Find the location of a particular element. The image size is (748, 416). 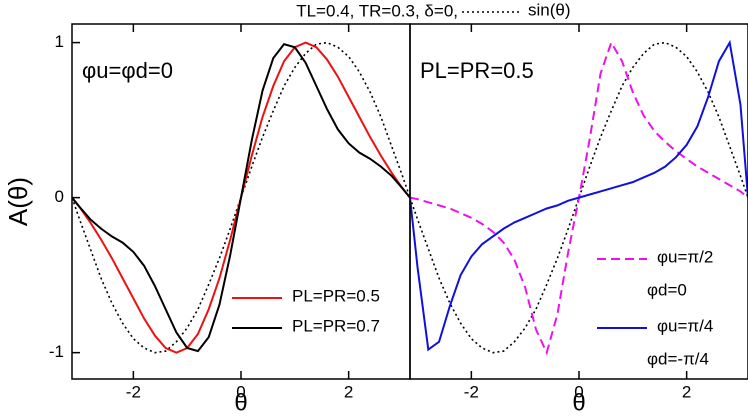

y-tick-label: 1 is located at coordinates (59, 41).